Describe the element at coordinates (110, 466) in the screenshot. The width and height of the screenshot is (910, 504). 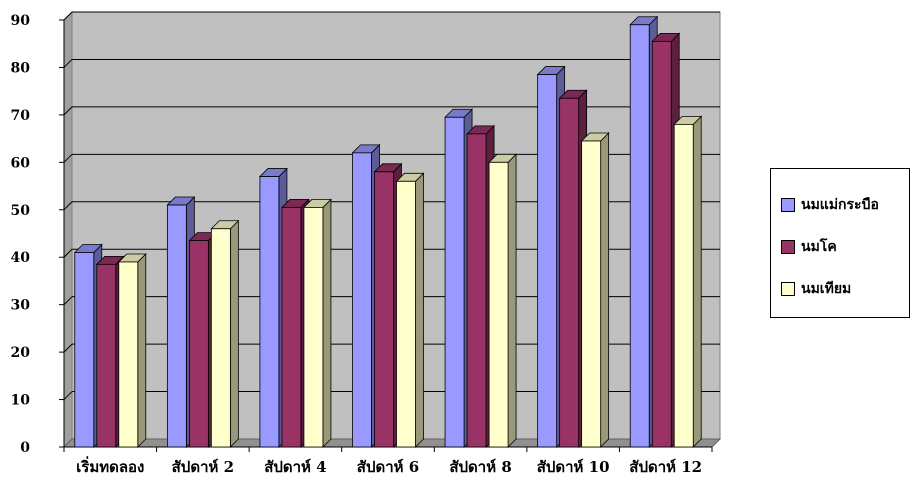
I see `x-tick-label: เริ่มทดลอง` at that location.